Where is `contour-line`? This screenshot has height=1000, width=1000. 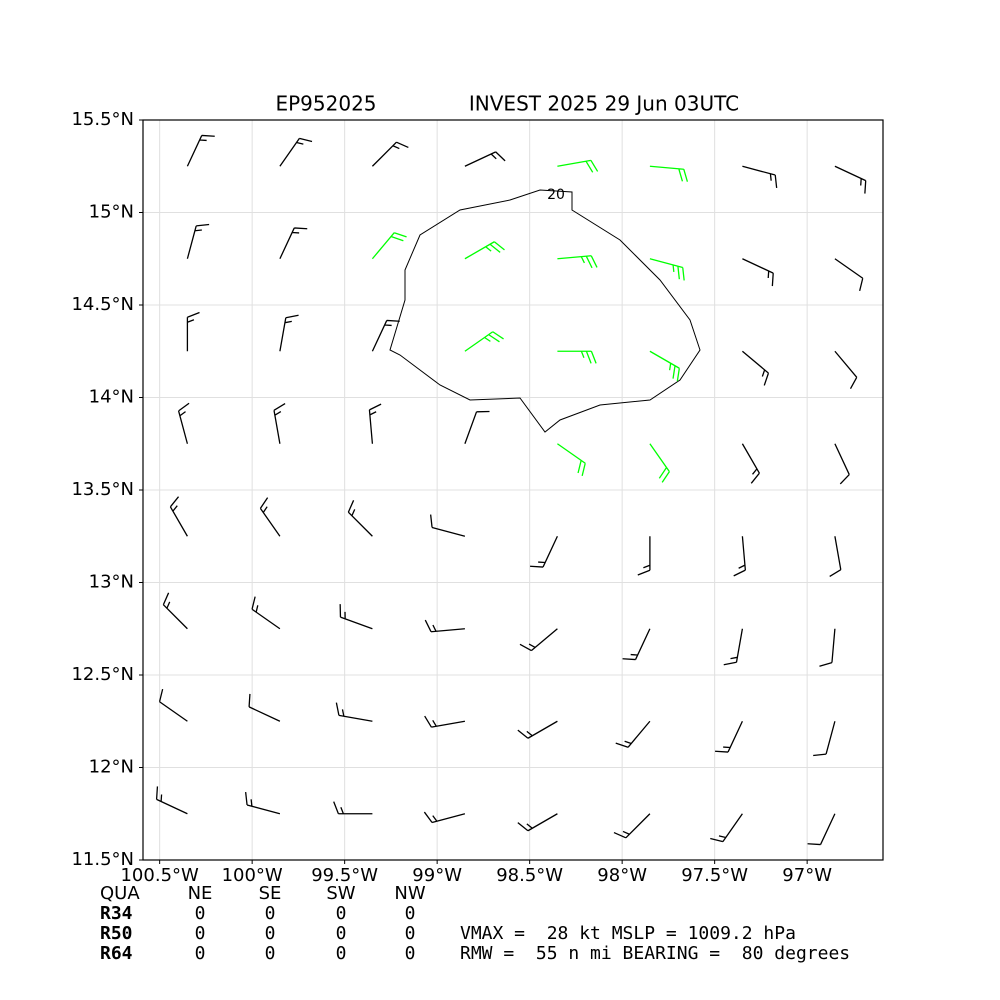 contour-line is located at coordinates (545, 311).